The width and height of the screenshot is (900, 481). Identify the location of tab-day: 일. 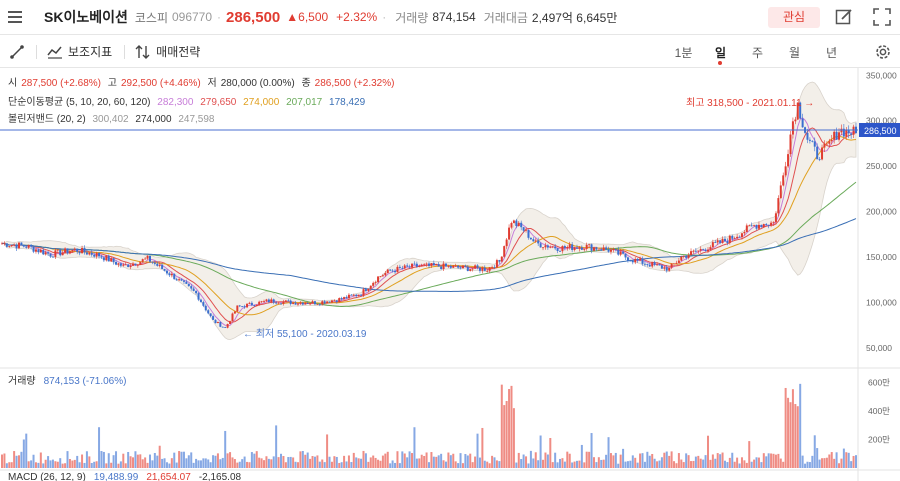
(720, 54).